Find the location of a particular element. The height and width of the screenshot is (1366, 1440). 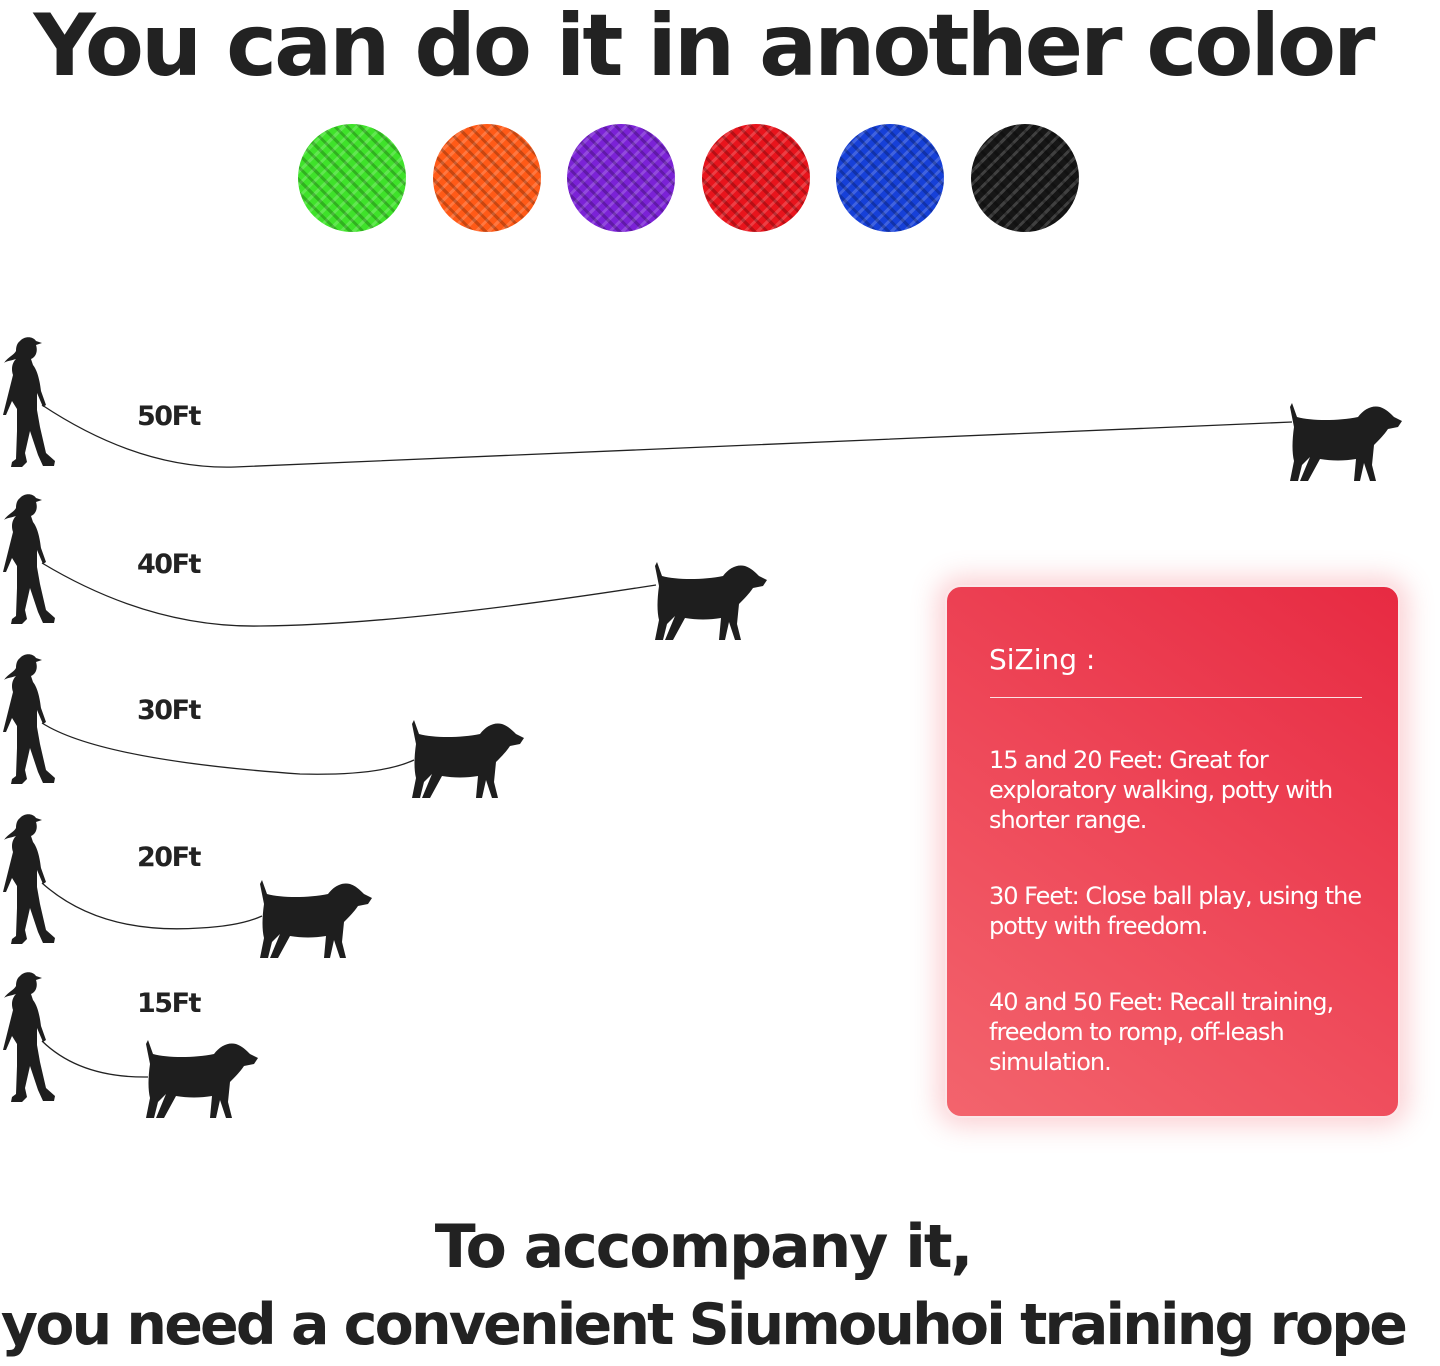

length-label-30ft: 30Ft is located at coordinates (169, 710).